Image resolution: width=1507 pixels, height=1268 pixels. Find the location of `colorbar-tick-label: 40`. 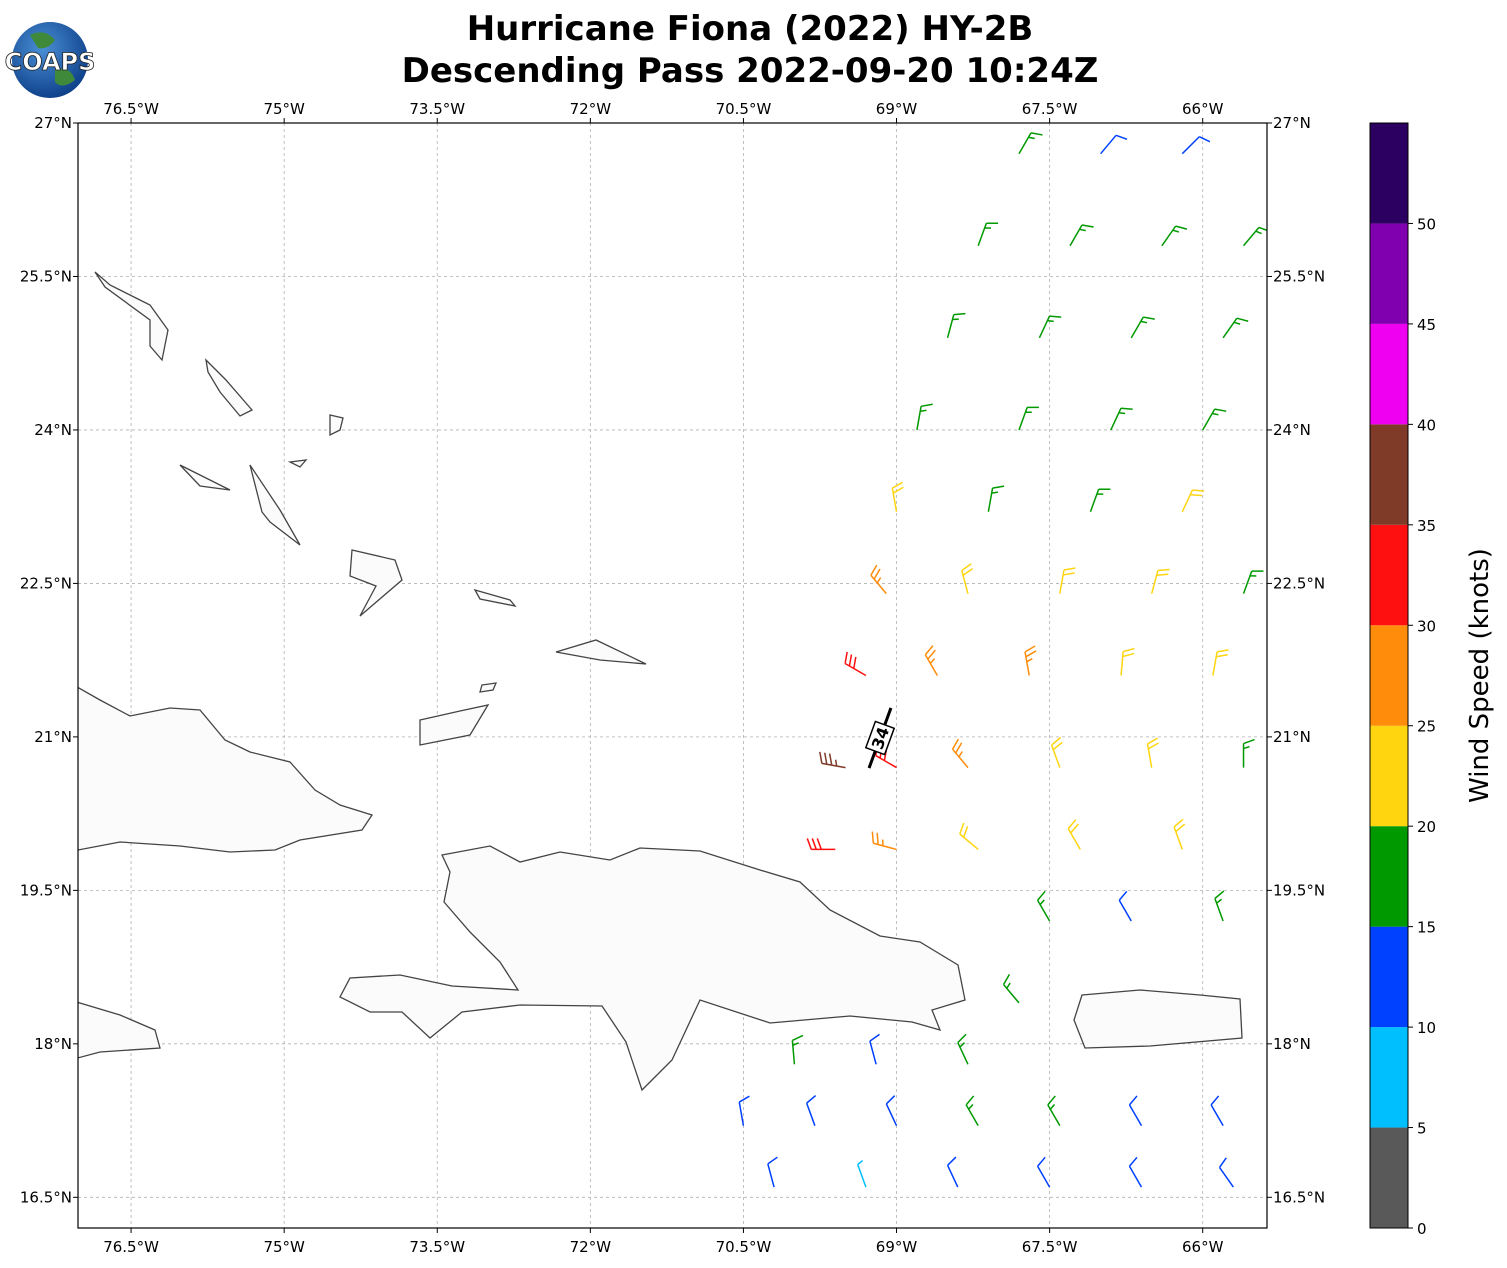

colorbar-tick-label: 40 is located at coordinates (1426, 425).